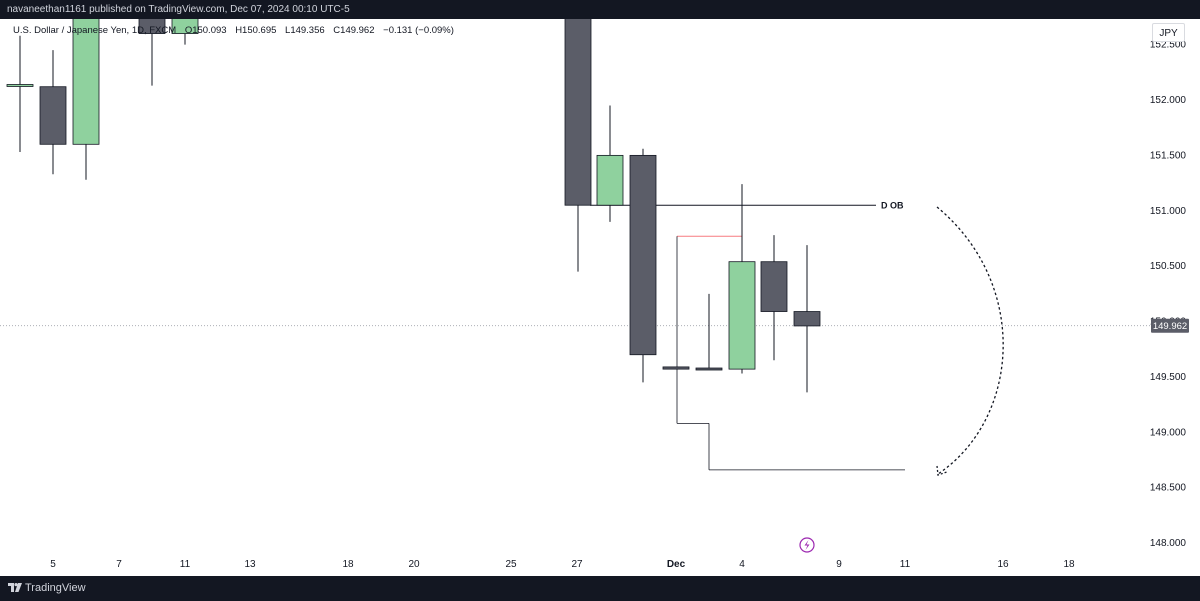  Describe the element at coordinates (354, 30) in the screenshot. I see `legend-close: C149.962` at that location.